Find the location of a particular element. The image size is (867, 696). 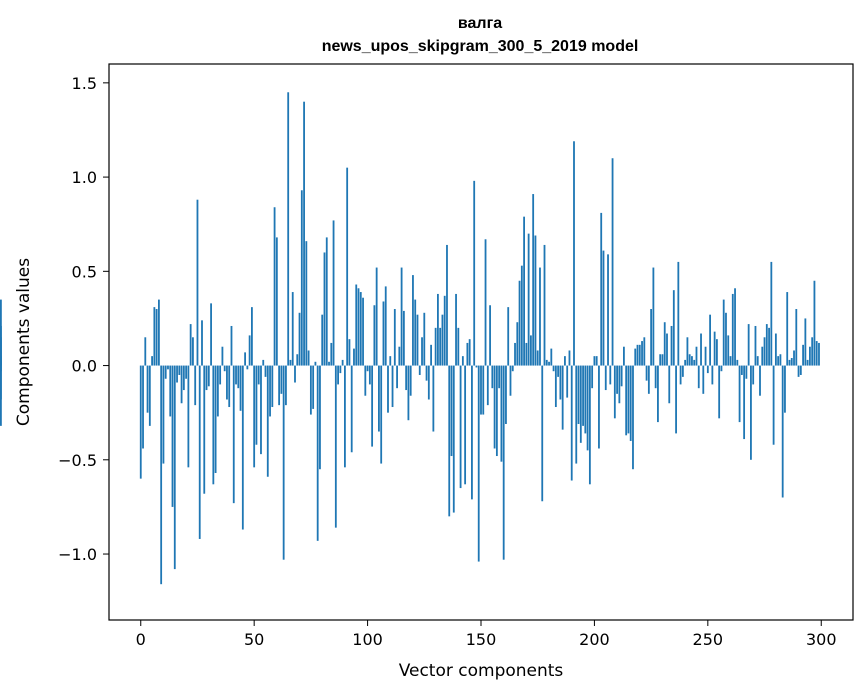

y-tick-label: 1.5 is located at coordinates (84, 83).